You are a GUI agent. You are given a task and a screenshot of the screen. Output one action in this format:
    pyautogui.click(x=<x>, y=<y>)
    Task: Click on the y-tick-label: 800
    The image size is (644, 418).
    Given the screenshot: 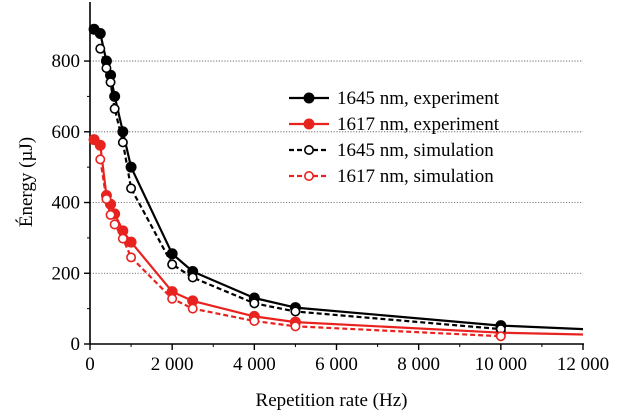 What is the action you would take?
    pyautogui.click(x=66, y=61)
    